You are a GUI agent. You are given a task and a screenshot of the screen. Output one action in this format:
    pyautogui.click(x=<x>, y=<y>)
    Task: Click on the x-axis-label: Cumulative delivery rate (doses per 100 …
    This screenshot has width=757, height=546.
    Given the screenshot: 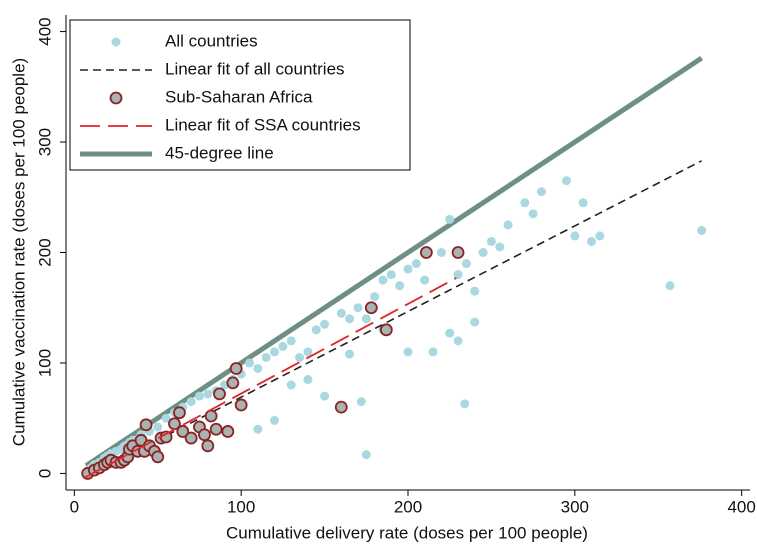 What is the action you would take?
    pyautogui.click(x=407, y=532)
    